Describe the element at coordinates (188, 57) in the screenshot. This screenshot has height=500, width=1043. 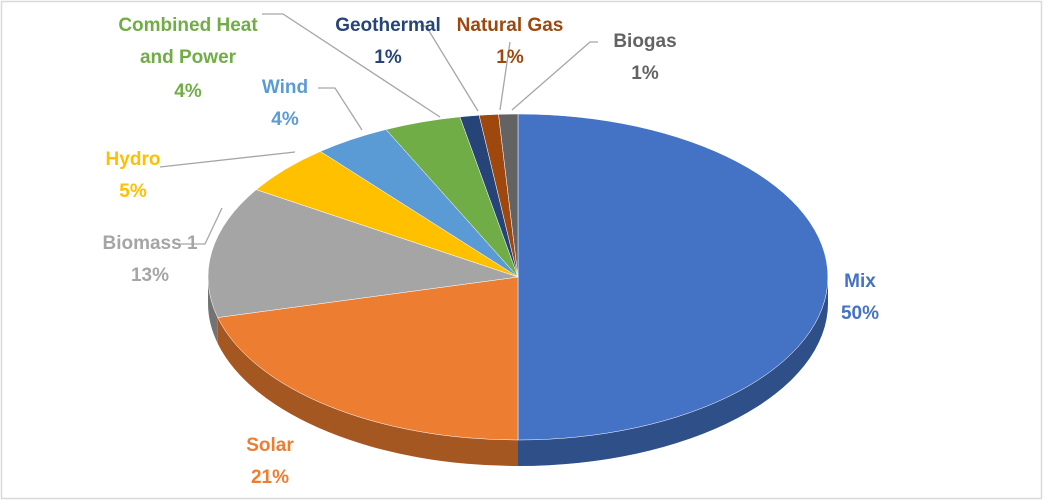
I see `label-line: and Power` at that location.